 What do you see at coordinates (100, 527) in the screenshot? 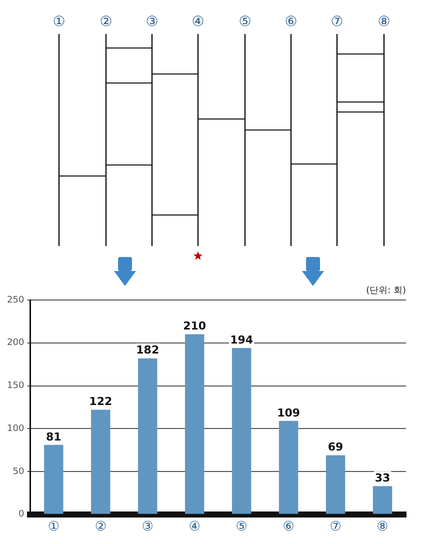
I see `x-tick-label: ②` at bounding box center [100, 527].